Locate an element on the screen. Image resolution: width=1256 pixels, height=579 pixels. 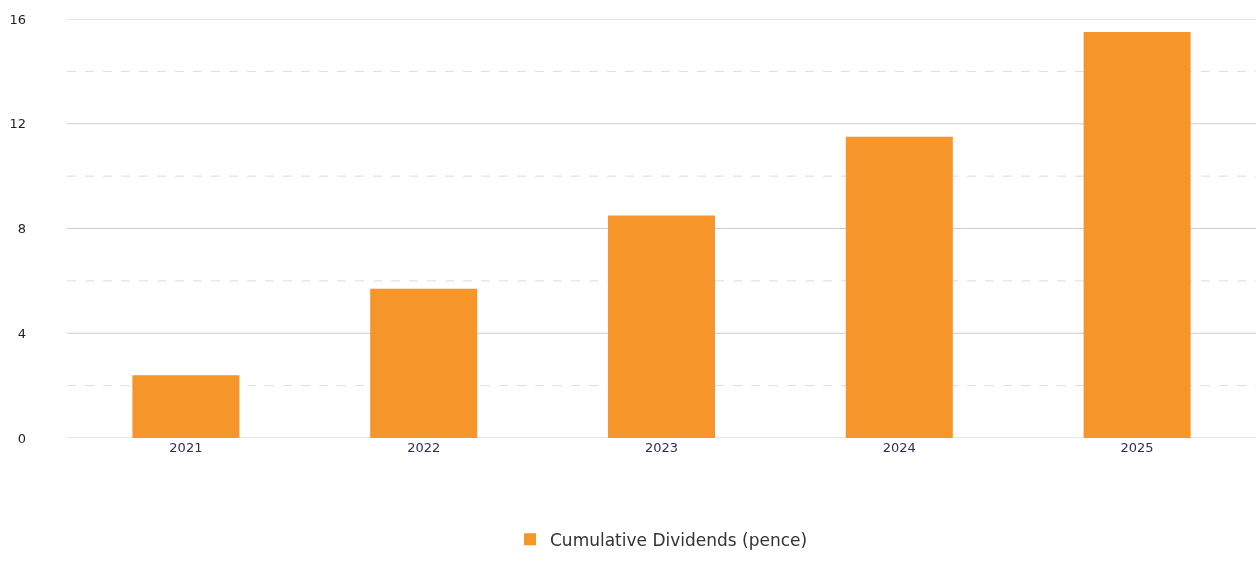
x-tick-label: 2023 is located at coordinates (661, 447).